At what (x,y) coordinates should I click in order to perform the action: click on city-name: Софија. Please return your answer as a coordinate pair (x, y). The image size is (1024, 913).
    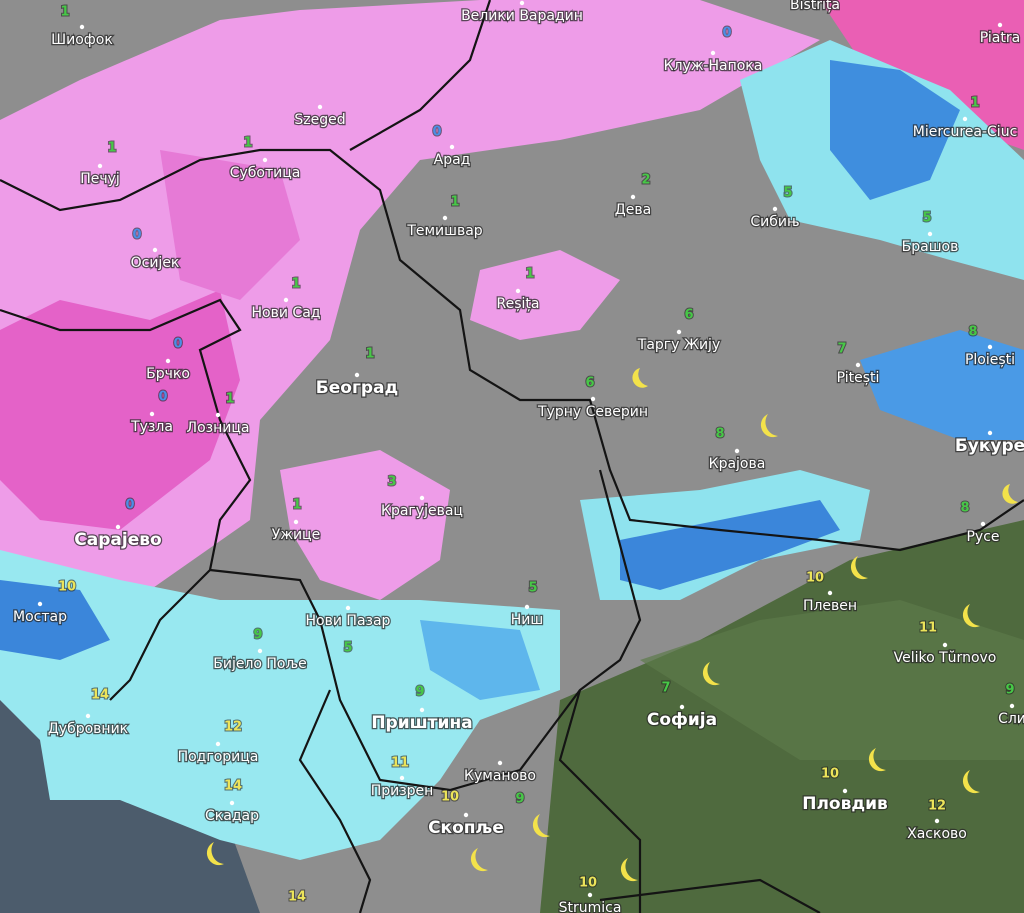
    Looking at the image, I should click on (682, 720).